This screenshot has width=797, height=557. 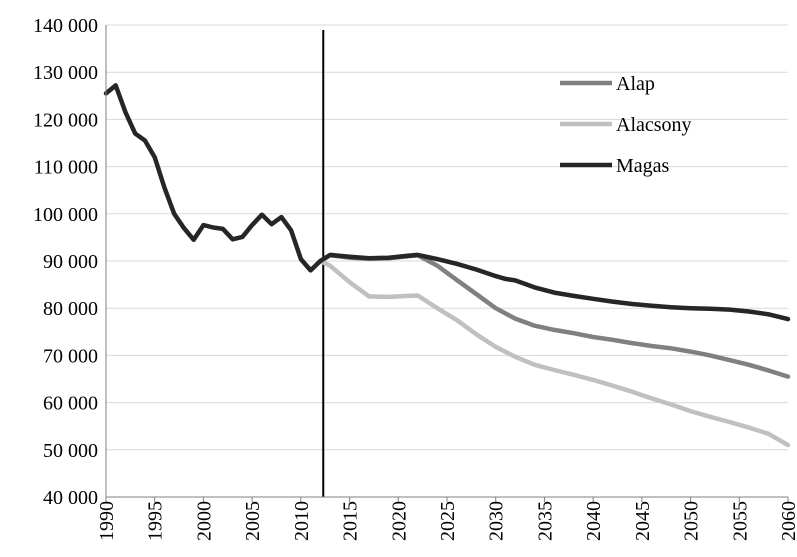 What do you see at coordinates (615, 166) in the screenshot?
I see `legend-item: Magas` at bounding box center [615, 166].